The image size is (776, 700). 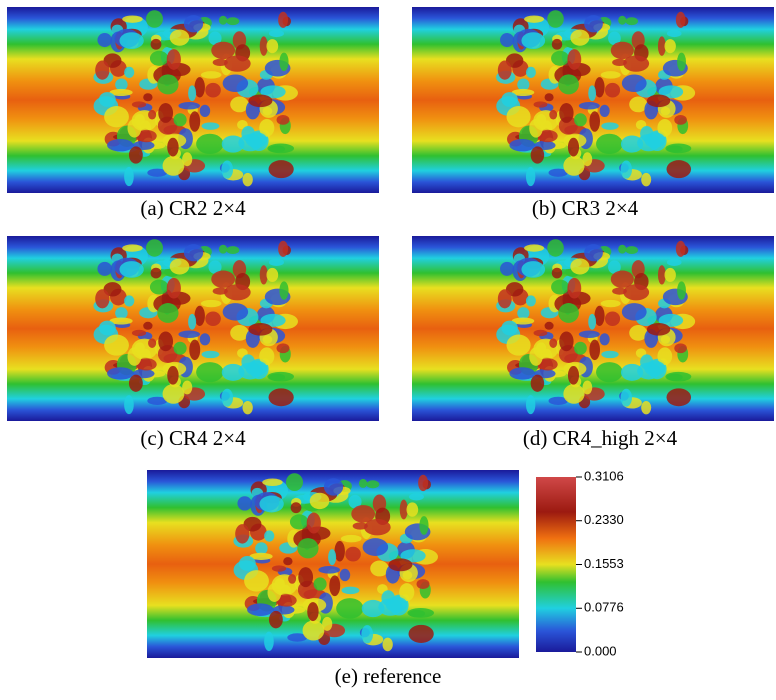 What do you see at coordinates (193, 438) in the screenshot?
I see `caption: (c) CR4 2×4` at bounding box center [193, 438].